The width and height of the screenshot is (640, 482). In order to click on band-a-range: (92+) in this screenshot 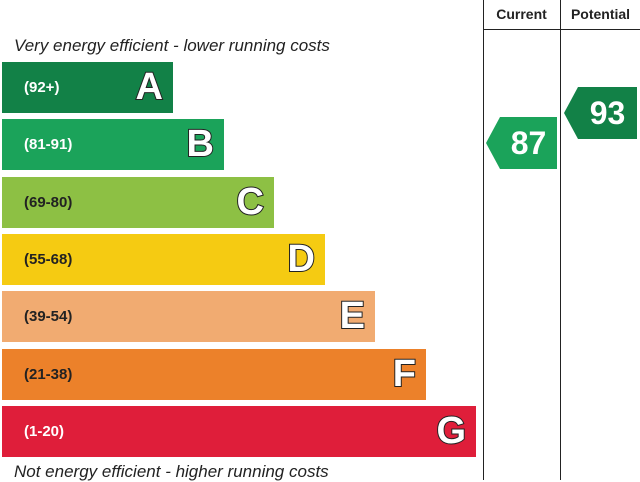, I will do `click(42, 87)`.